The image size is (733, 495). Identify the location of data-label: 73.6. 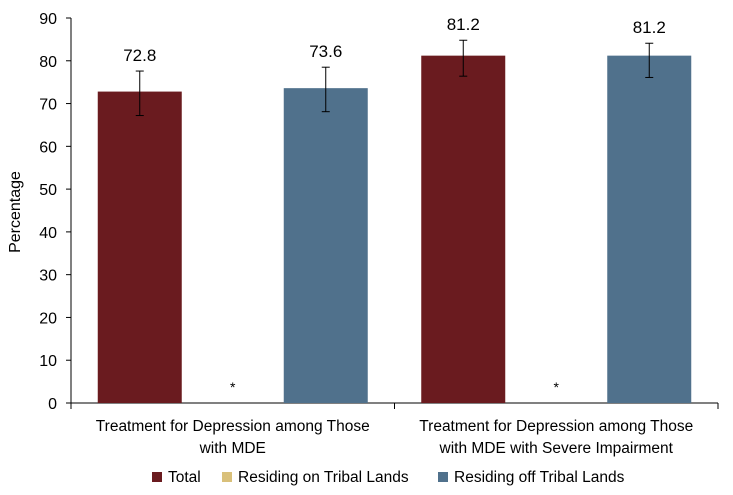
(325, 51).